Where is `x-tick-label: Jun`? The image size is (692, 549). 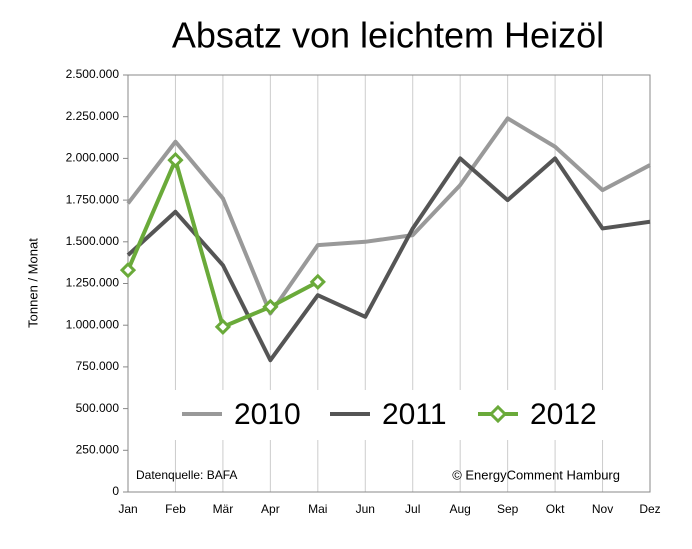
x-tick-label: Jun is located at coordinates (365, 509).